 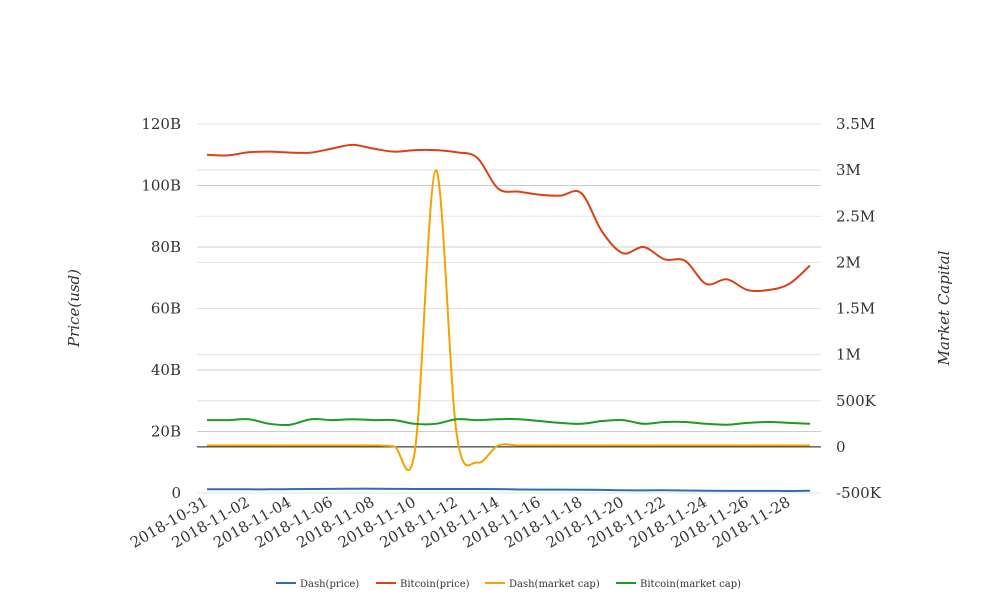 I want to click on legend-item-dash-market-cap: Dash(market cap), so click(x=542, y=584).